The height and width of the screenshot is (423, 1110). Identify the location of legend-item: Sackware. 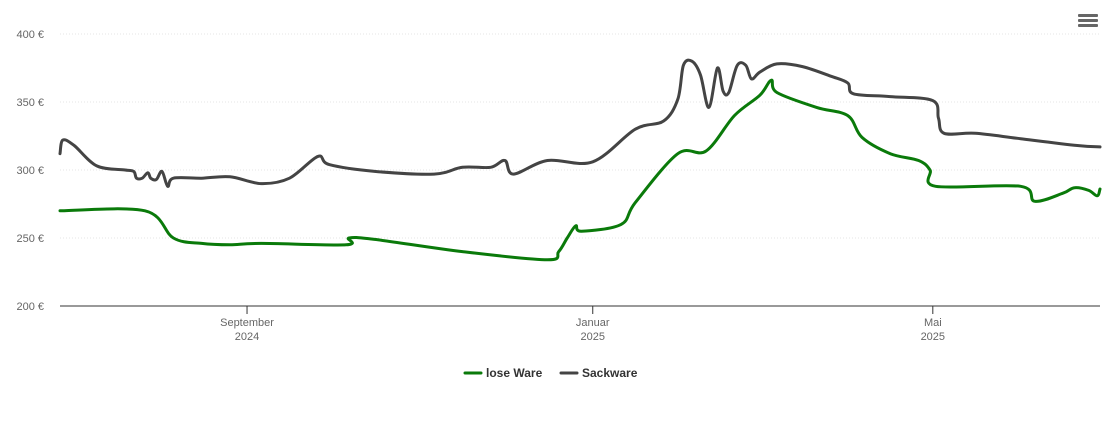
(598, 373).